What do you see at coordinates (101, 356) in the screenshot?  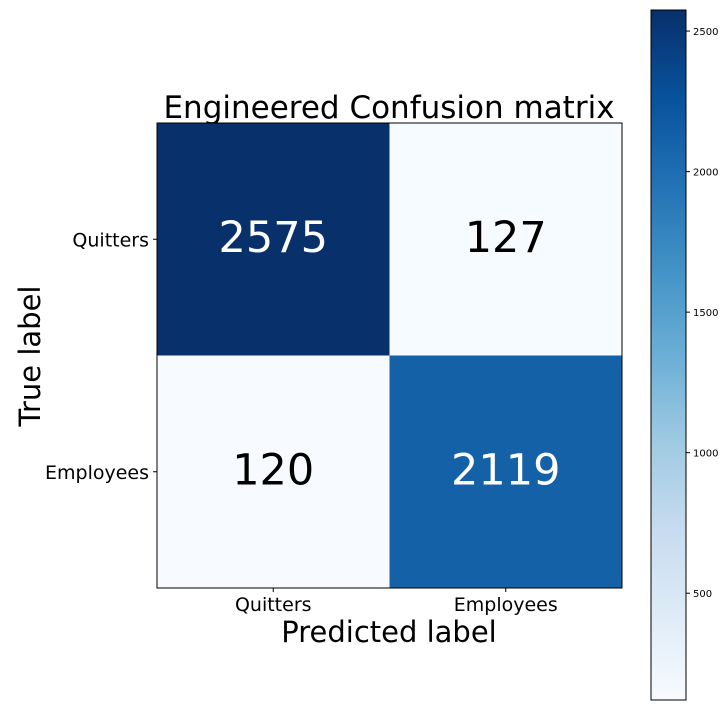 I see `y-axis-ticks: Quitters Employees` at bounding box center [101, 356].